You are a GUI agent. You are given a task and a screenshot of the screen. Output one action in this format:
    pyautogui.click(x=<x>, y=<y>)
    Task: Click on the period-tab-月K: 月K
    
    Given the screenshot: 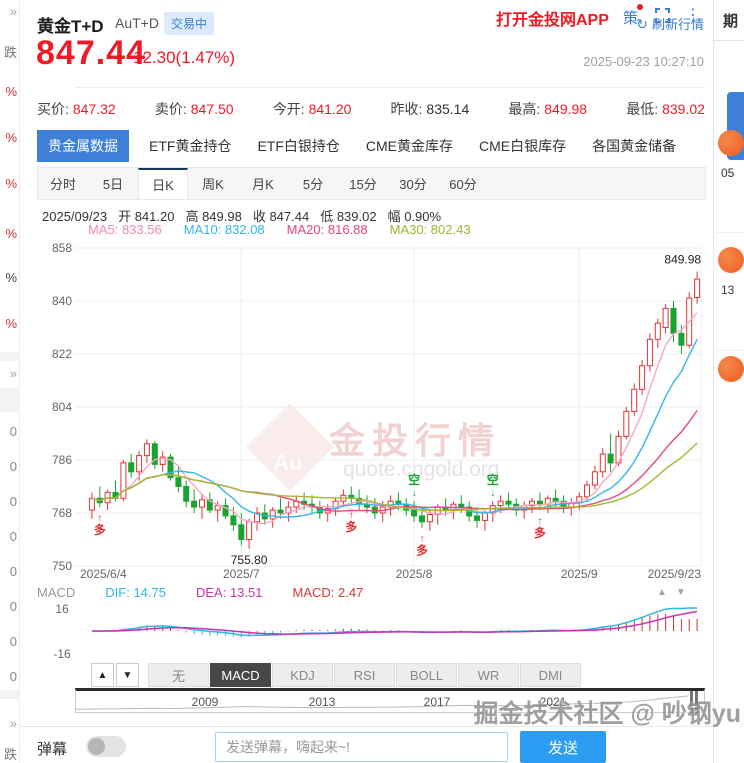 What is the action you would take?
    pyautogui.click(x=263, y=184)
    